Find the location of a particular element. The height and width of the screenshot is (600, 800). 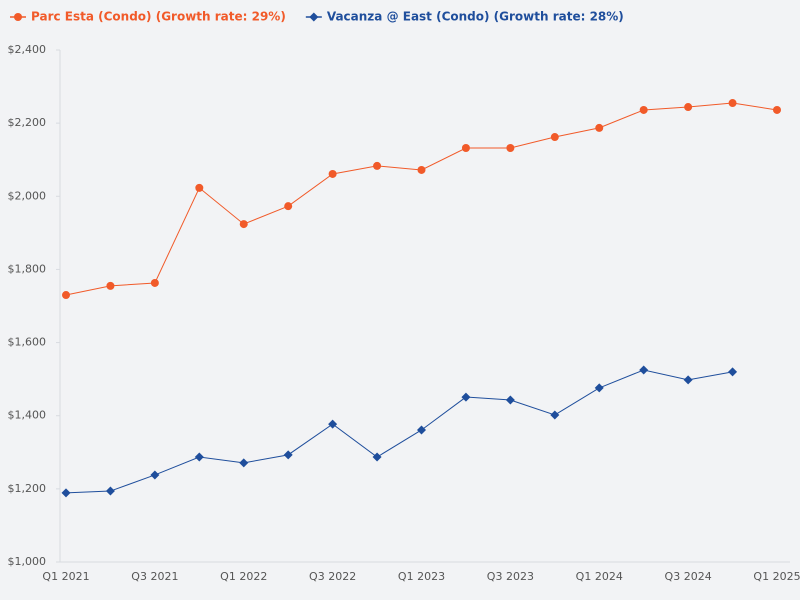

x-tick-label: Q3 2024 is located at coordinates (688, 576).